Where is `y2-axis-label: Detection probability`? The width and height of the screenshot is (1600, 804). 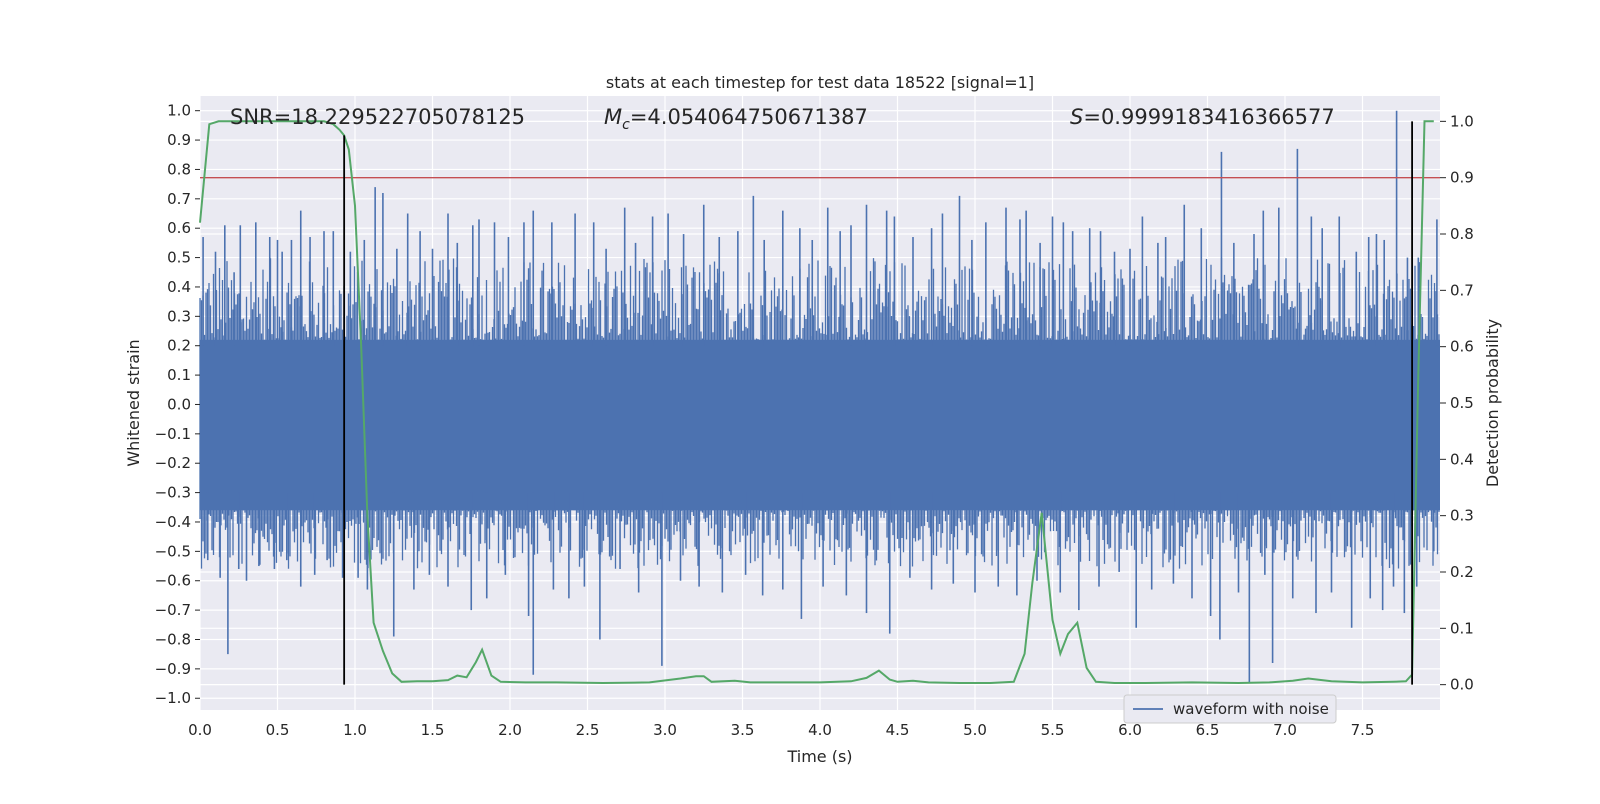
y2-axis-label: Detection probability is located at coordinates (1492, 403).